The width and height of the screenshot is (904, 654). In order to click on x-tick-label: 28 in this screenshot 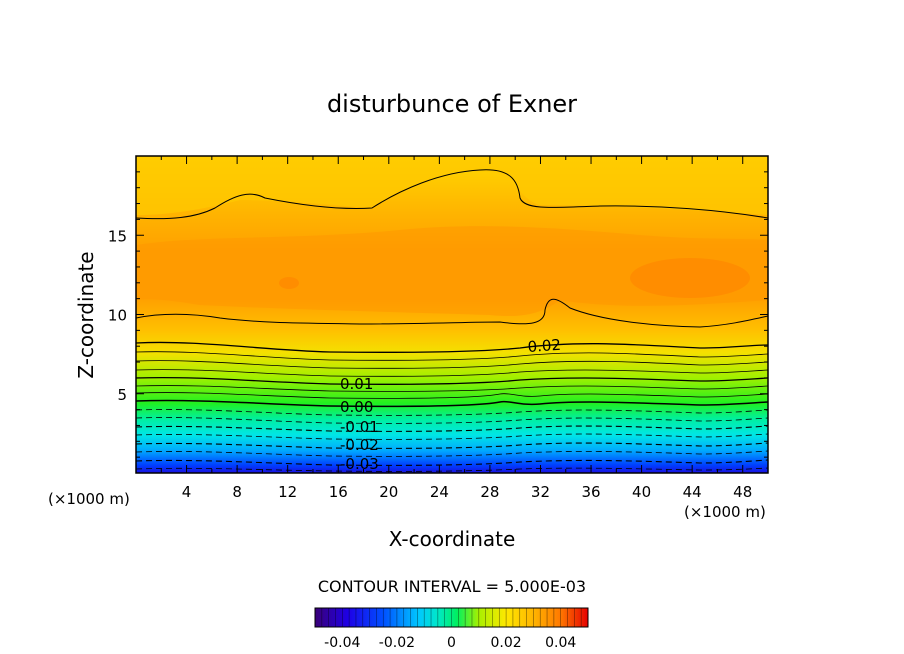, I will do `click(489, 492)`.